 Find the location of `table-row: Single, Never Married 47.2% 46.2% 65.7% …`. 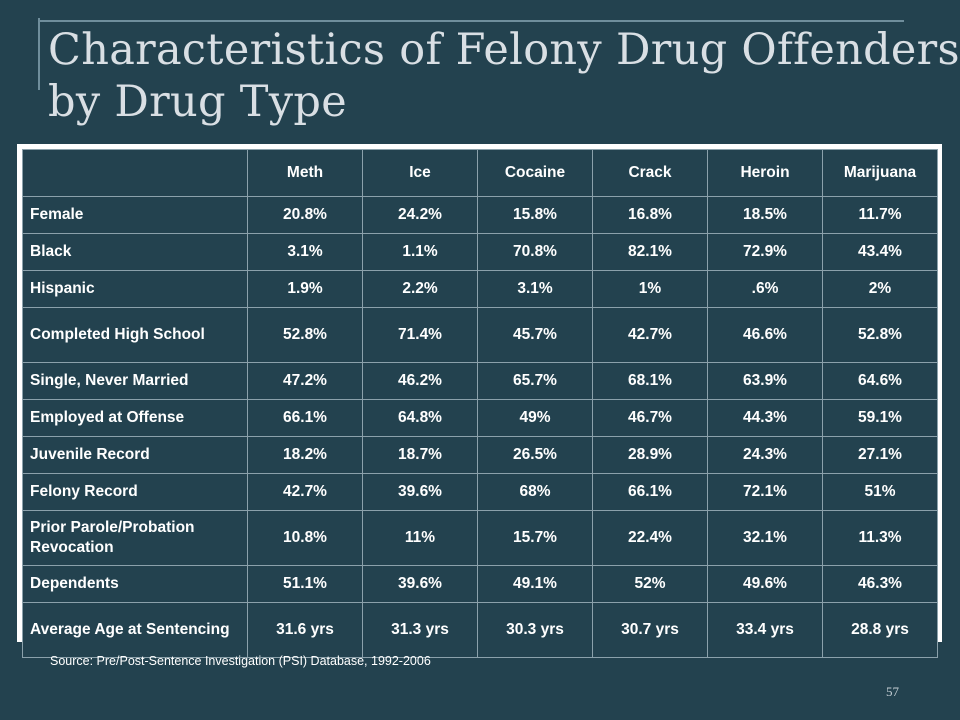

table-row: Single, Never Married 47.2% 46.2% 65.7% … is located at coordinates (480, 381).